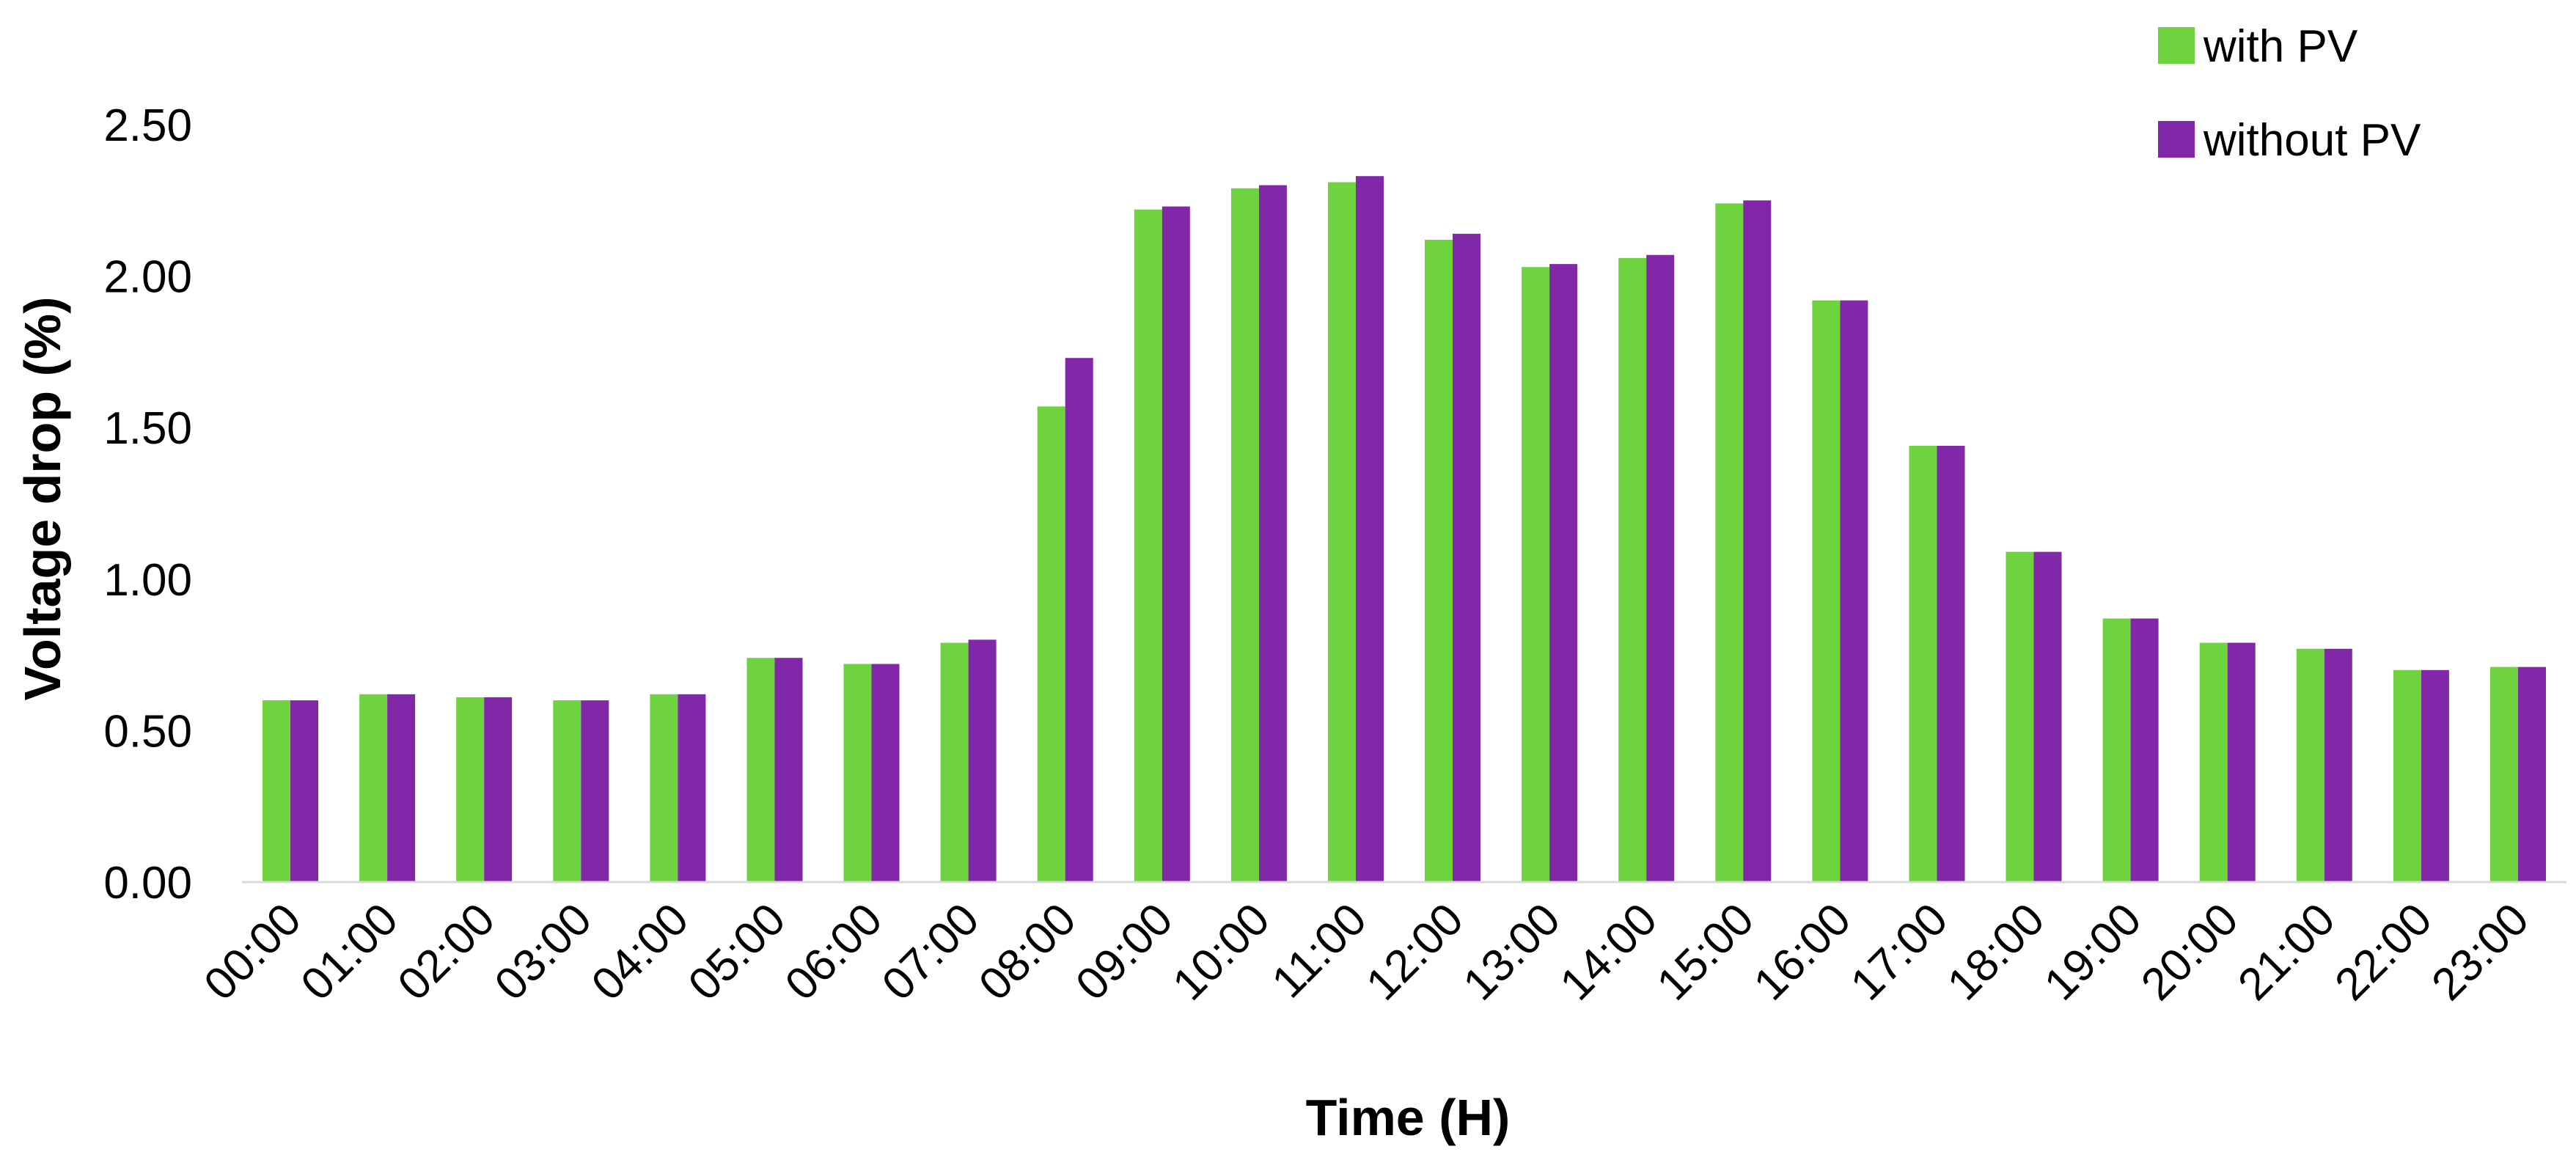 The width and height of the screenshot is (2576, 1160). What do you see at coordinates (2383, 952) in the screenshot?
I see `x-tick-label: 22:00` at bounding box center [2383, 952].